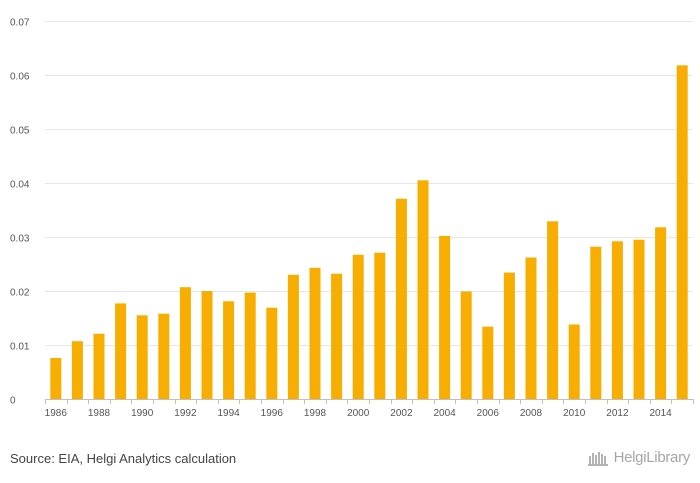 The image size is (700, 483). I want to click on x-tick-label: 1992, so click(185, 413).